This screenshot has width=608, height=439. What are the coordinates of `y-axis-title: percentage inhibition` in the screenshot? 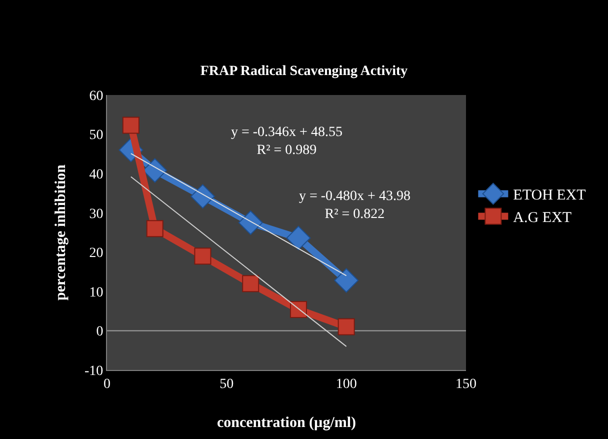 It's located at (60, 232).